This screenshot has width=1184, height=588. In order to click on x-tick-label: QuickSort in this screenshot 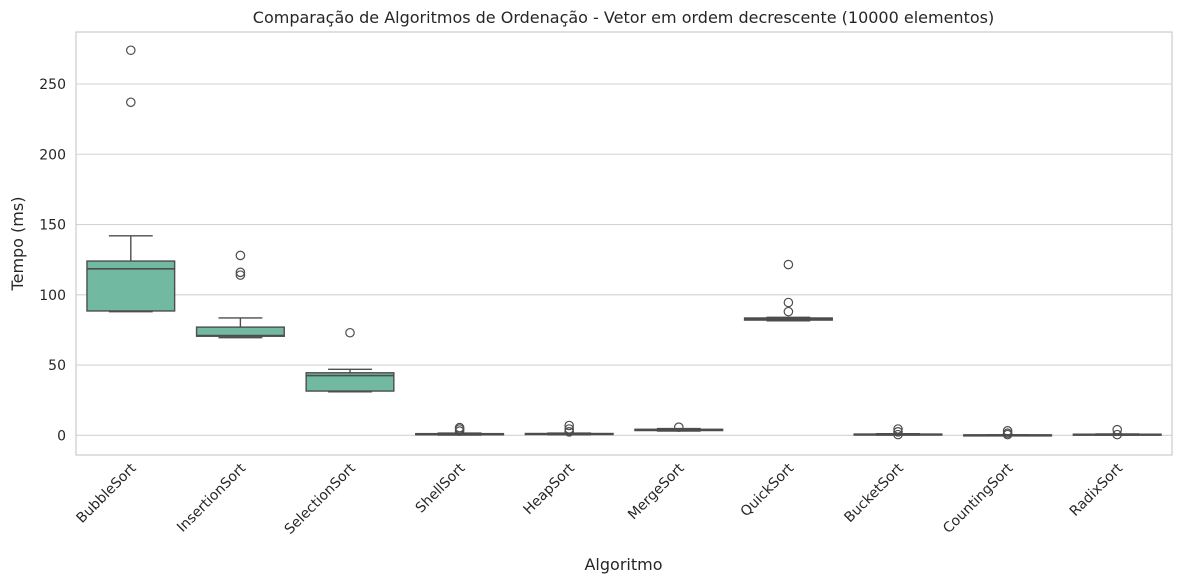, I will do `click(768, 490)`.